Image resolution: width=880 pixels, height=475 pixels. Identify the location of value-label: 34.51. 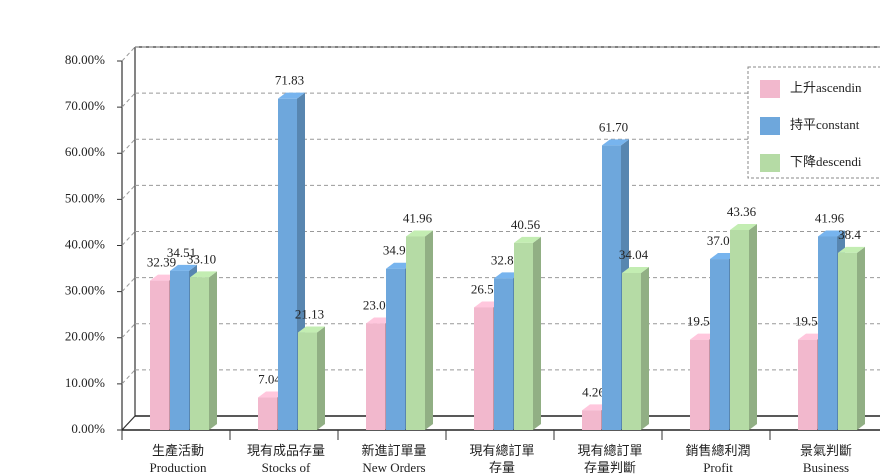
(181, 252).